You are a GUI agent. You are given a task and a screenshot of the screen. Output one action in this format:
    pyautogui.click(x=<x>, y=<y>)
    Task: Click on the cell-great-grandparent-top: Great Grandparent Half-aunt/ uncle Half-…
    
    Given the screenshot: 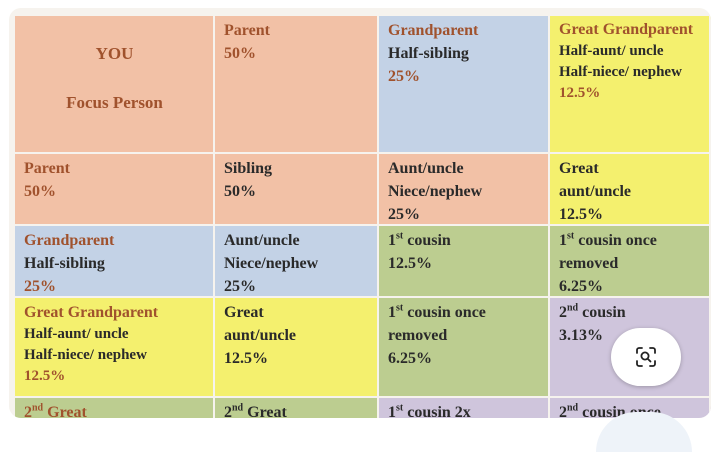 What is the action you would take?
    pyautogui.click(x=630, y=85)
    